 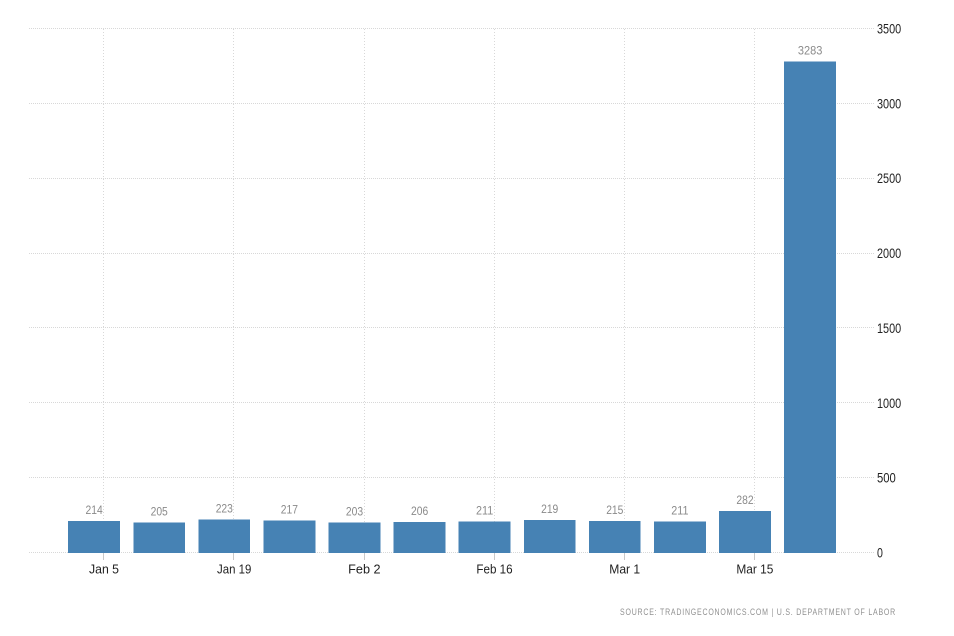 What do you see at coordinates (744, 500) in the screenshot?
I see `svg-text: 282` at bounding box center [744, 500].